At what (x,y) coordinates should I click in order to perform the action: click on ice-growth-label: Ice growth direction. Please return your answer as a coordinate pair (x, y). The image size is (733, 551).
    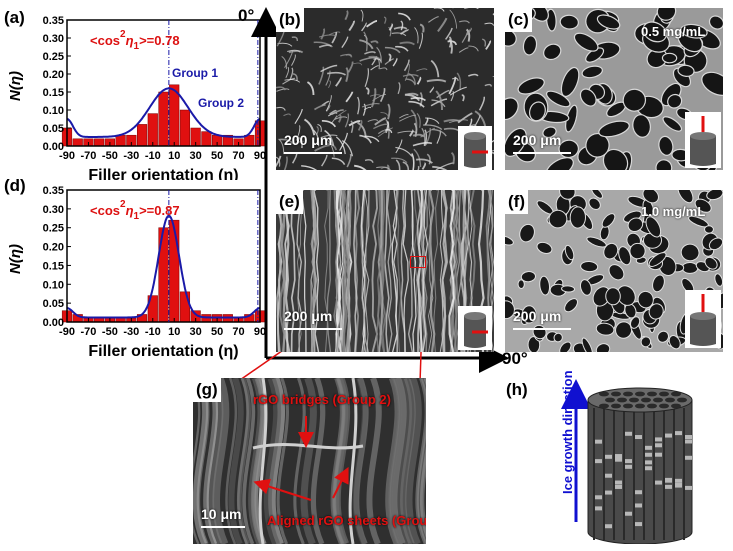
    Looking at the image, I should click on (567, 432).